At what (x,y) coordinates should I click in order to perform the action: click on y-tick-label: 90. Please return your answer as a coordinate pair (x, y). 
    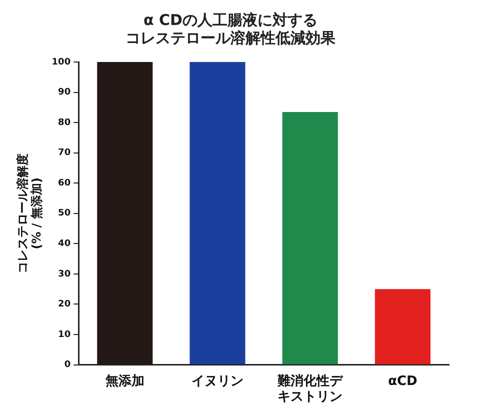
    Looking at the image, I should click on (64, 93).